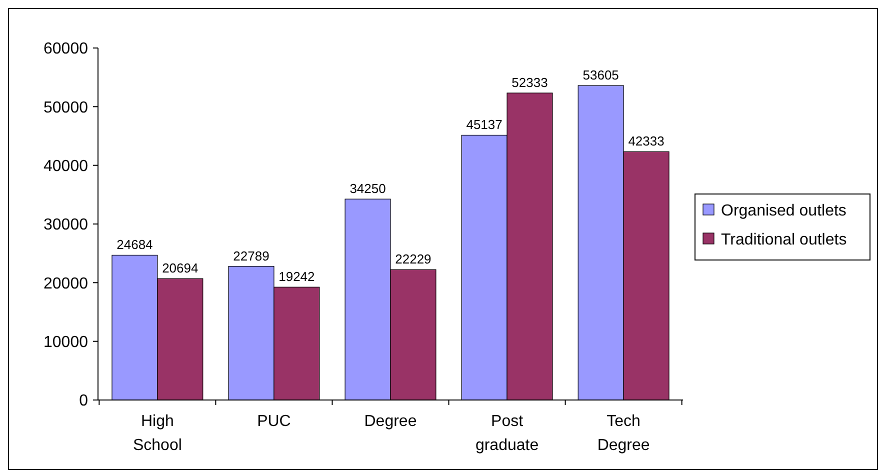  What do you see at coordinates (251, 256) in the screenshot?
I see `data-label: 22789` at bounding box center [251, 256].